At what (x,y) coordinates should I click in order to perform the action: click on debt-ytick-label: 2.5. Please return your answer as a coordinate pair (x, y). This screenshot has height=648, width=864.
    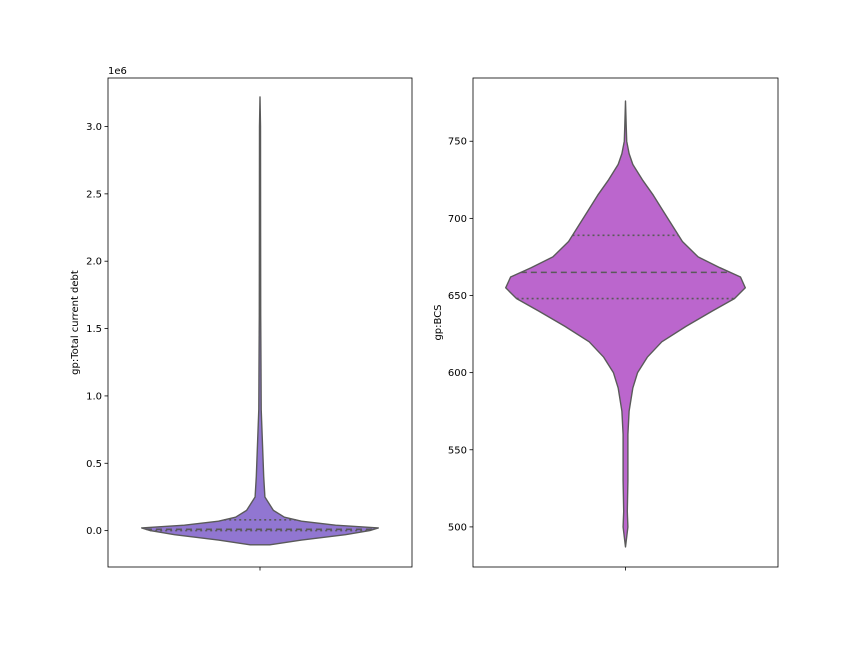
    Looking at the image, I should click on (94, 194).